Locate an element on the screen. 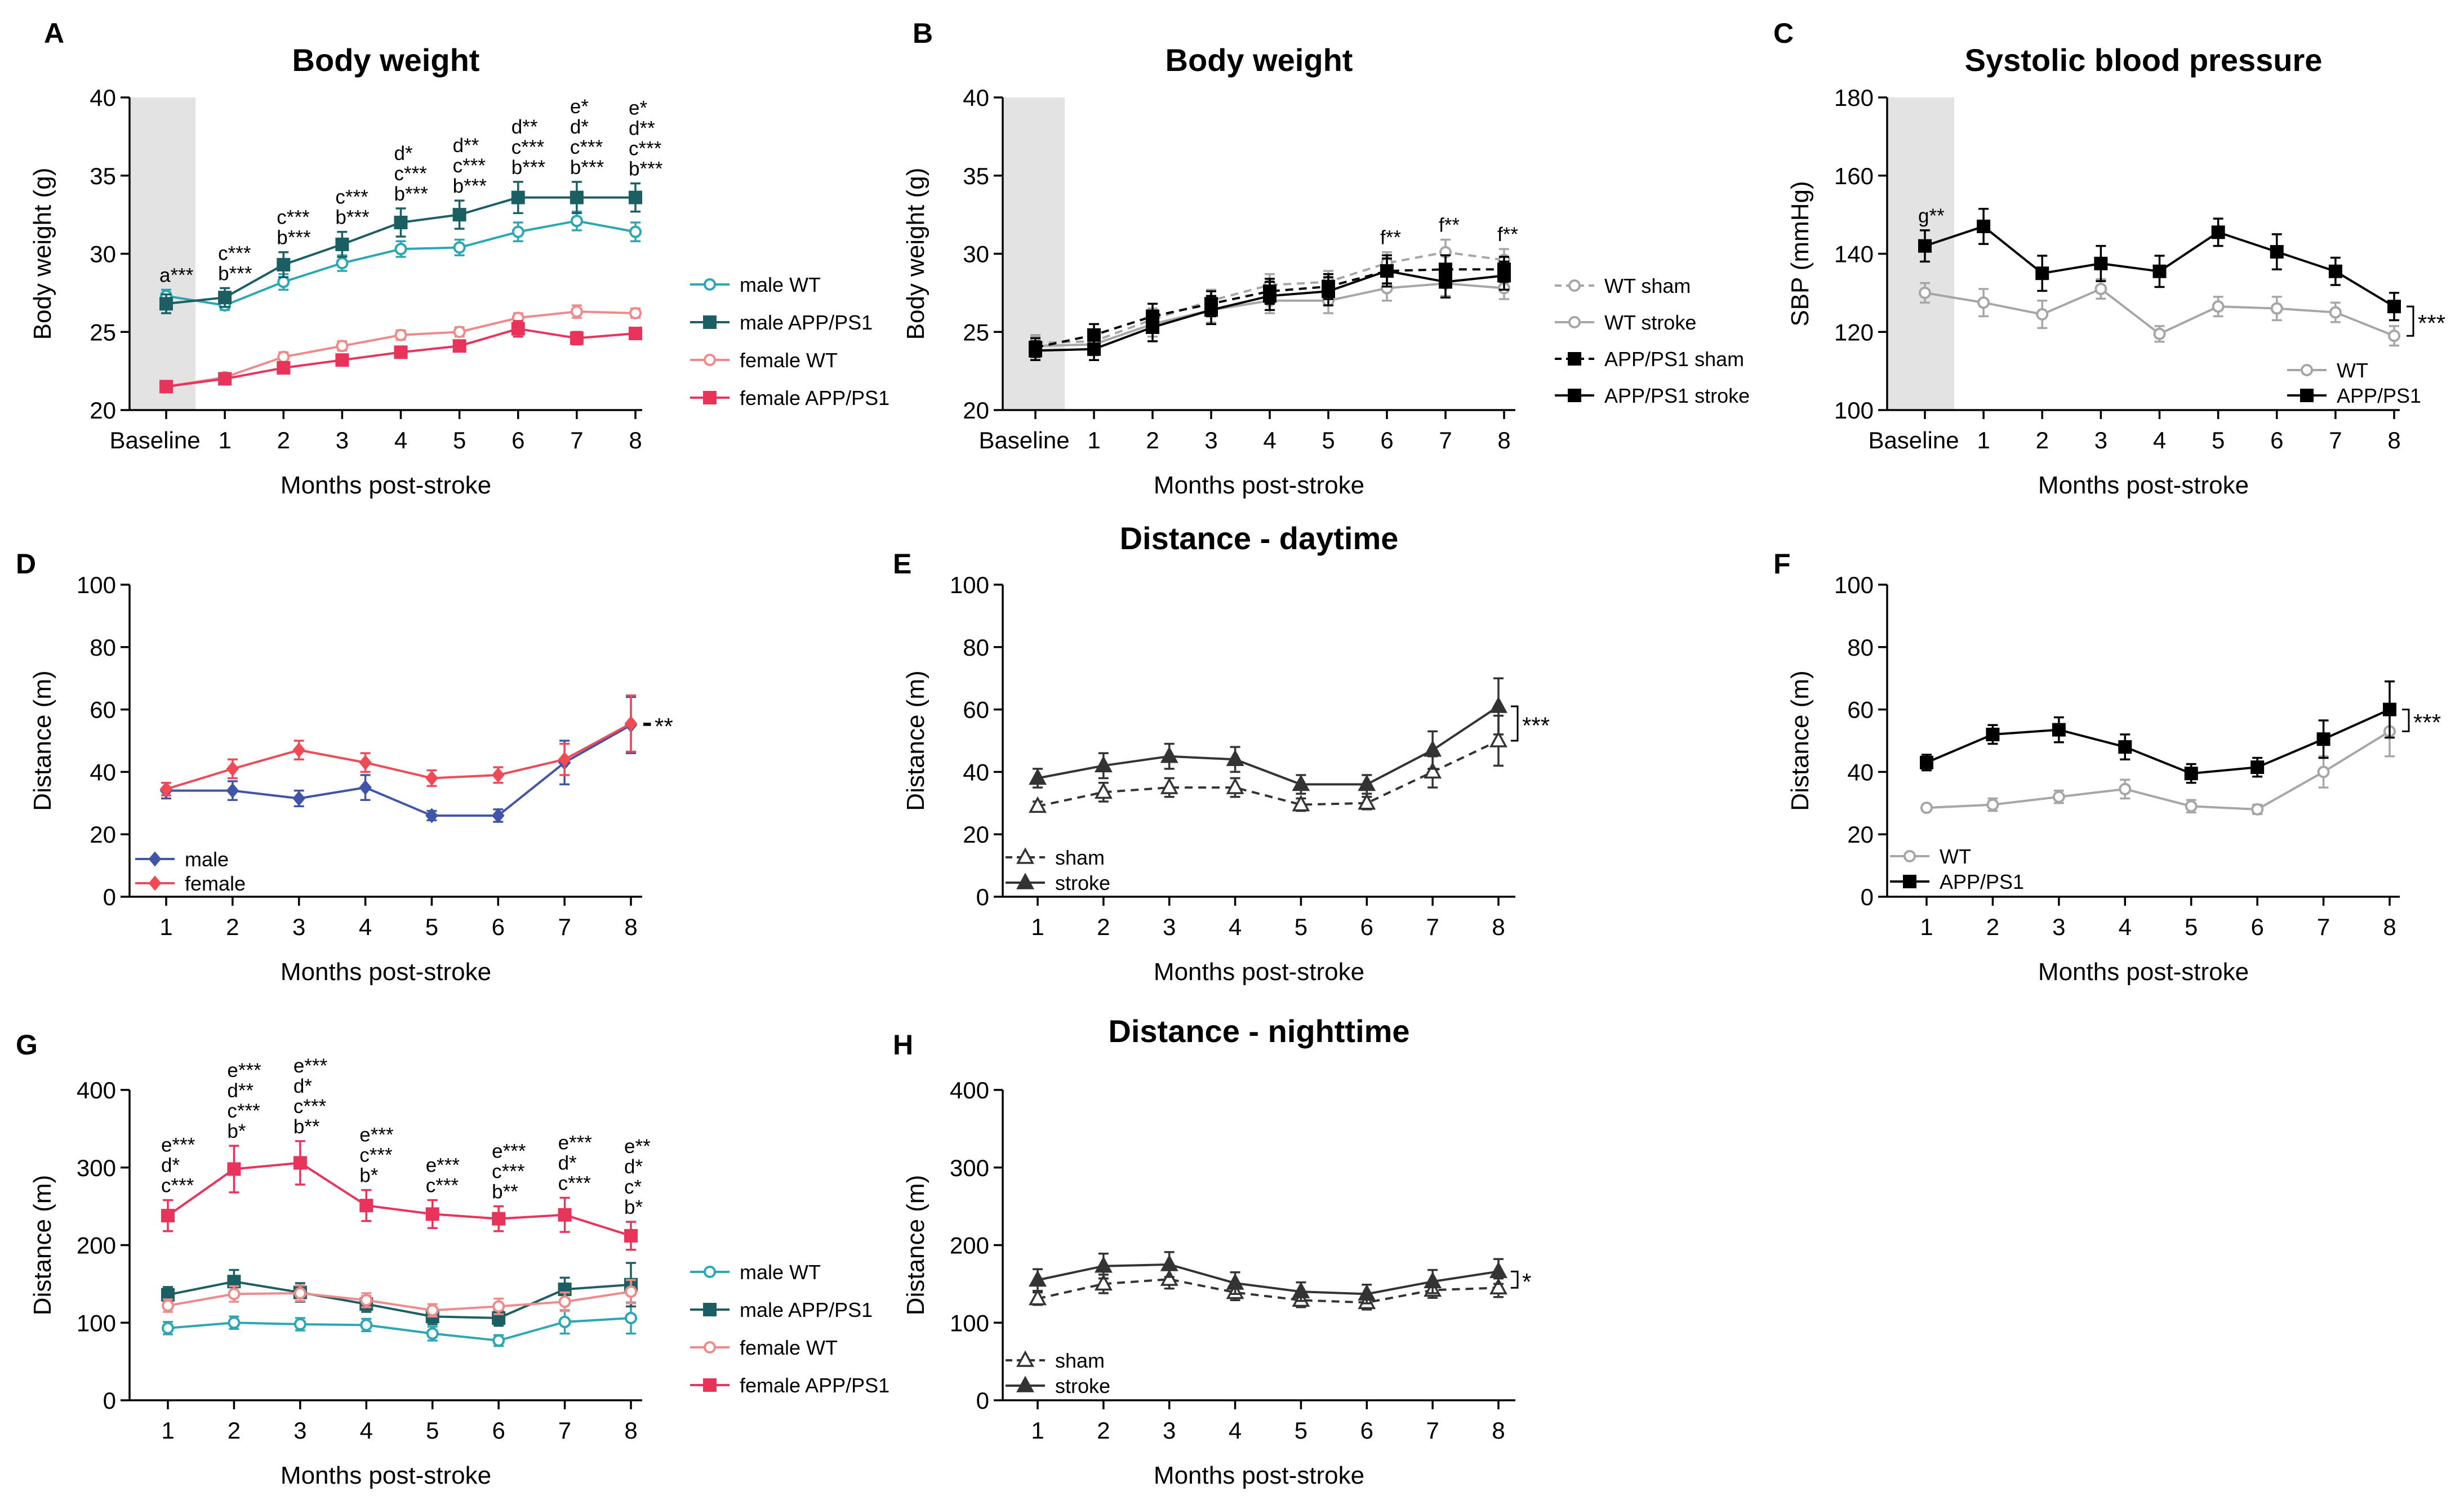  y-tick-label: 400 is located at coordinates (96, 1090).